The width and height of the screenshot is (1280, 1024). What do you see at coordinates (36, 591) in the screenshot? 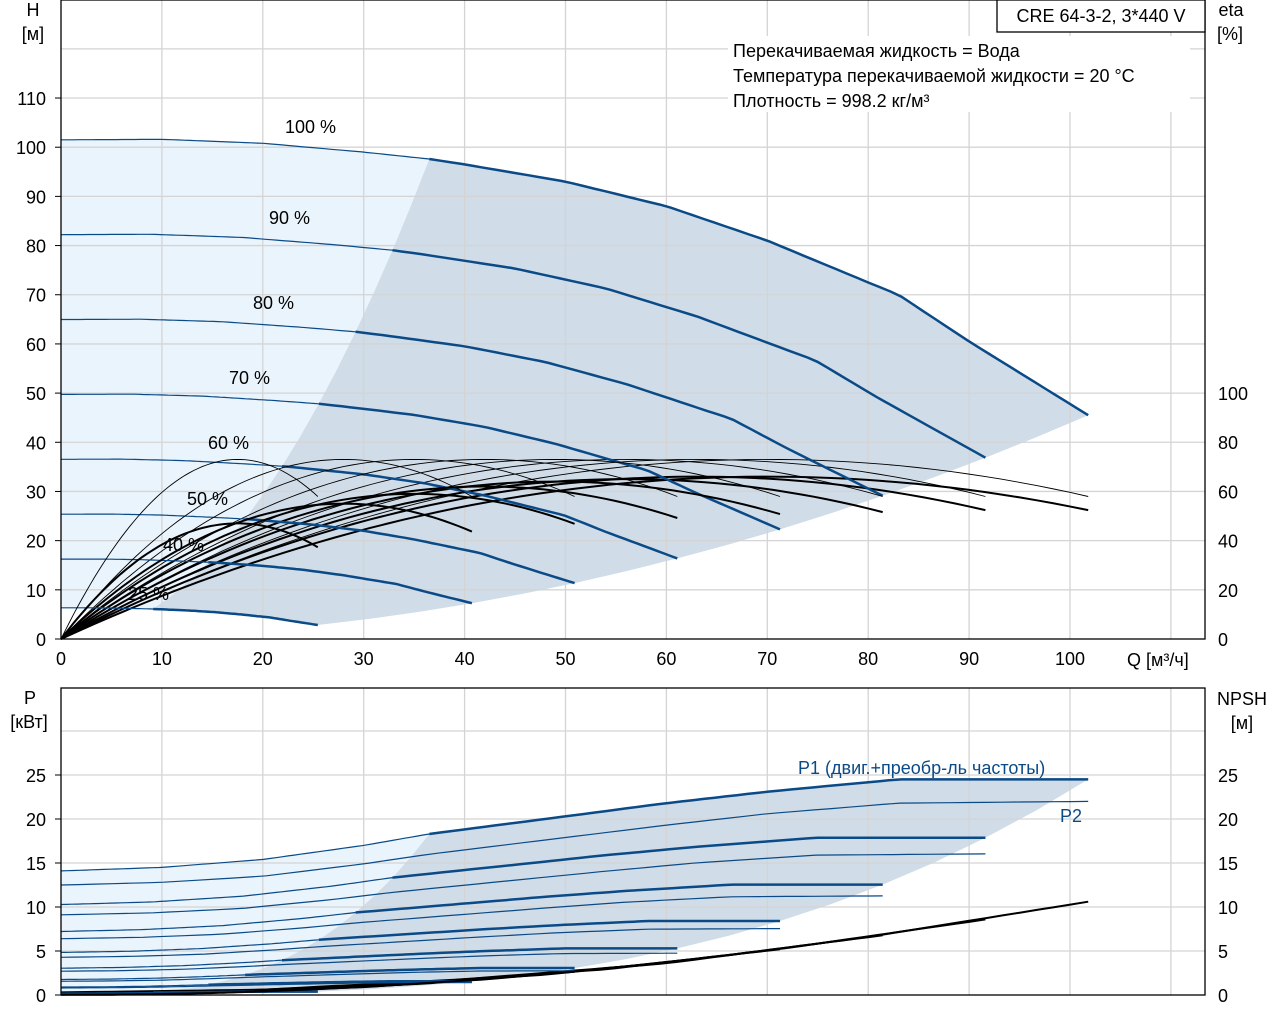
I see `head-tick-label: 10` at bounding box center [36, 591].